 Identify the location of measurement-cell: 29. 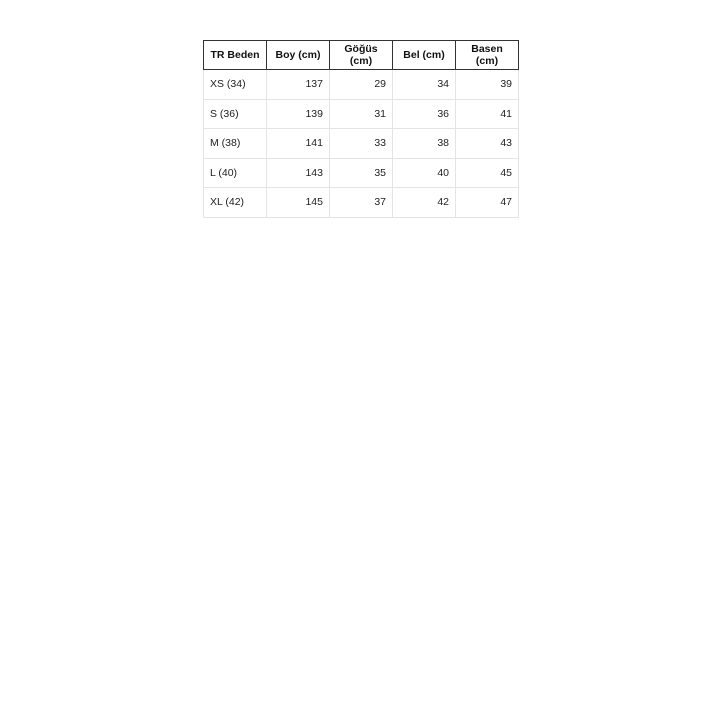
(361, 84).